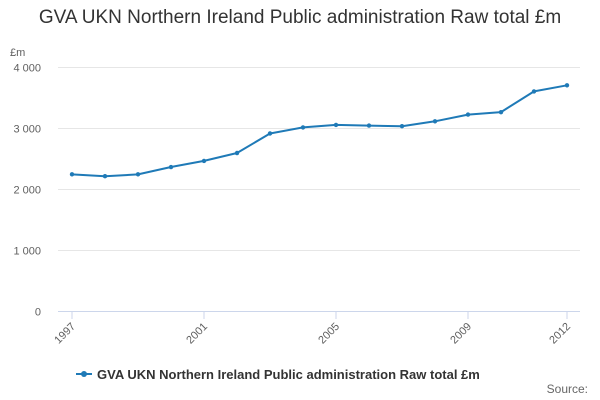 This screenshot has height=400, width=600. What do you see at coordinates (38, 313) in the screenshot?
I see `y-tick-label: 0` at bounding box center [38, 313].